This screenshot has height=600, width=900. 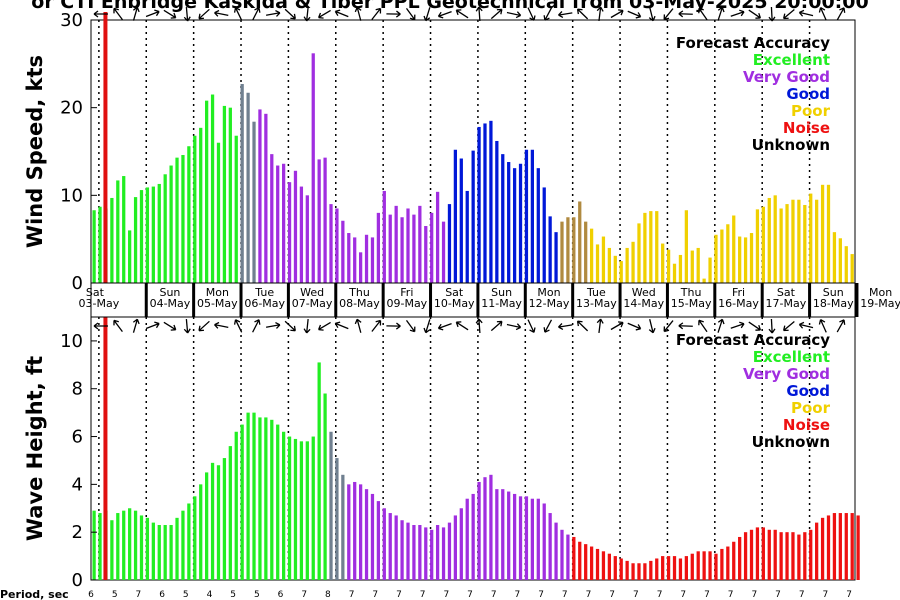 I want to click on y-tick-label: 0, so click(x=77, y=283).